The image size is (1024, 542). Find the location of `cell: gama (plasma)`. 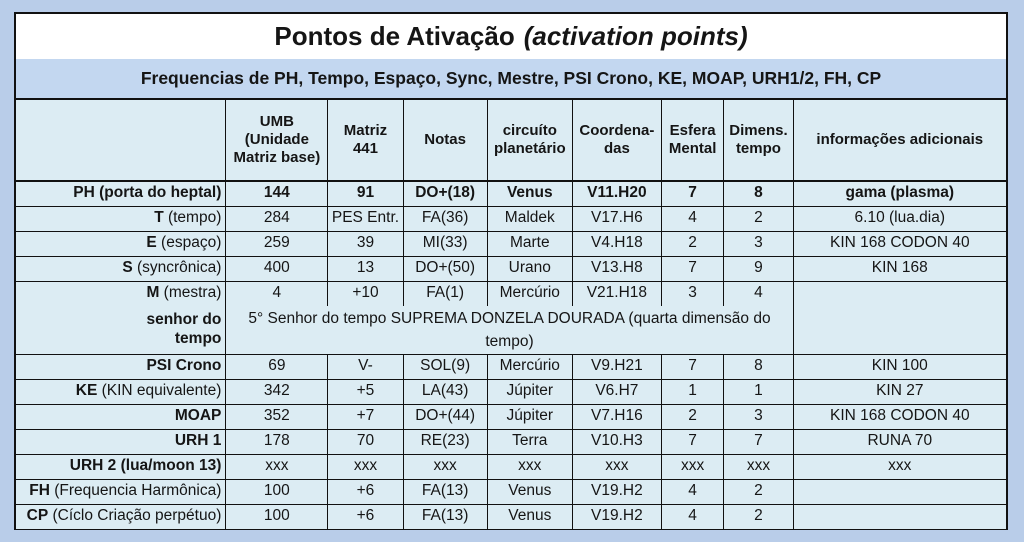

cell: gama (plasma) is located at coordinates (899, 193).